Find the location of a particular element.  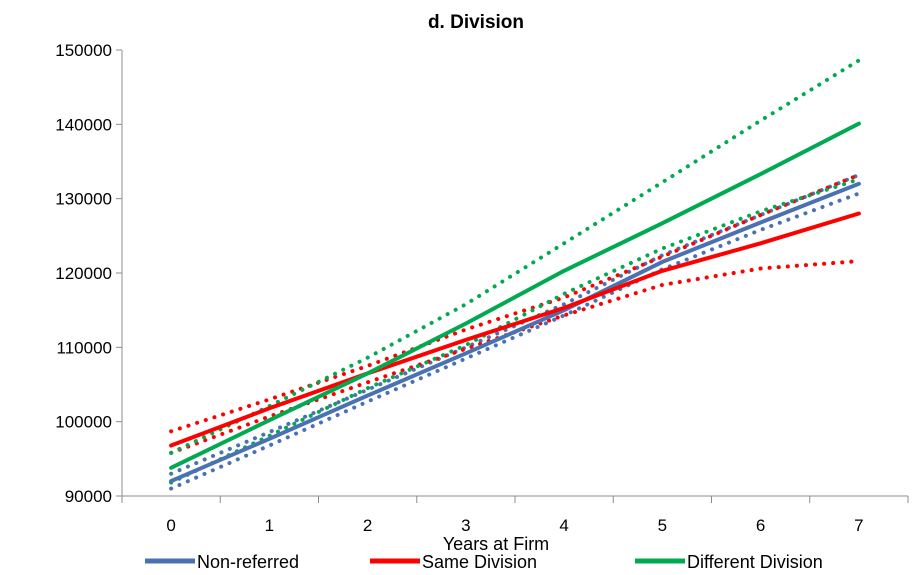

y-tick-label: 90000 is located at coordinates (88, 496).